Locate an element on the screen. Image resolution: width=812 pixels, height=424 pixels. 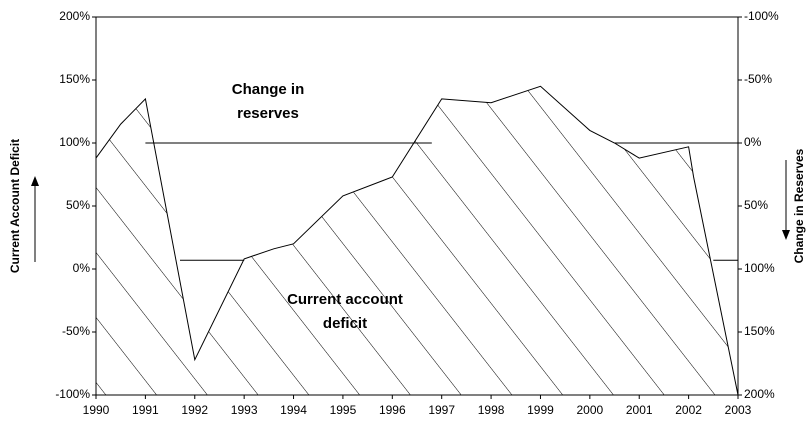
y-tick-label: 150% is located at coordinates (74, 79).